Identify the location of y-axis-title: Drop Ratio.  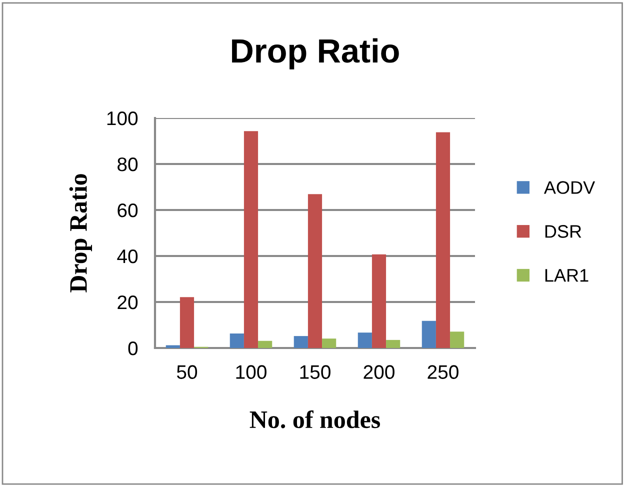
(80, 233).